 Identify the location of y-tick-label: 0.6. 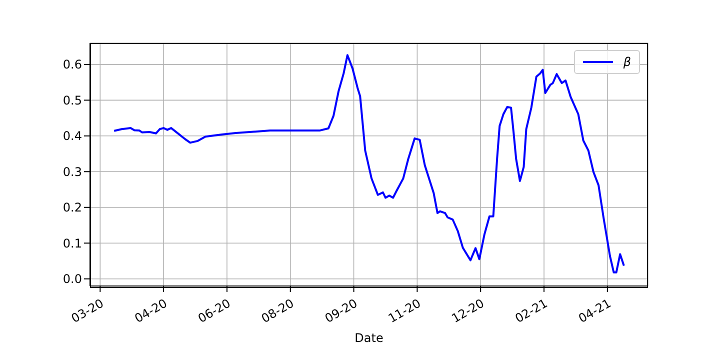
(72, 65).